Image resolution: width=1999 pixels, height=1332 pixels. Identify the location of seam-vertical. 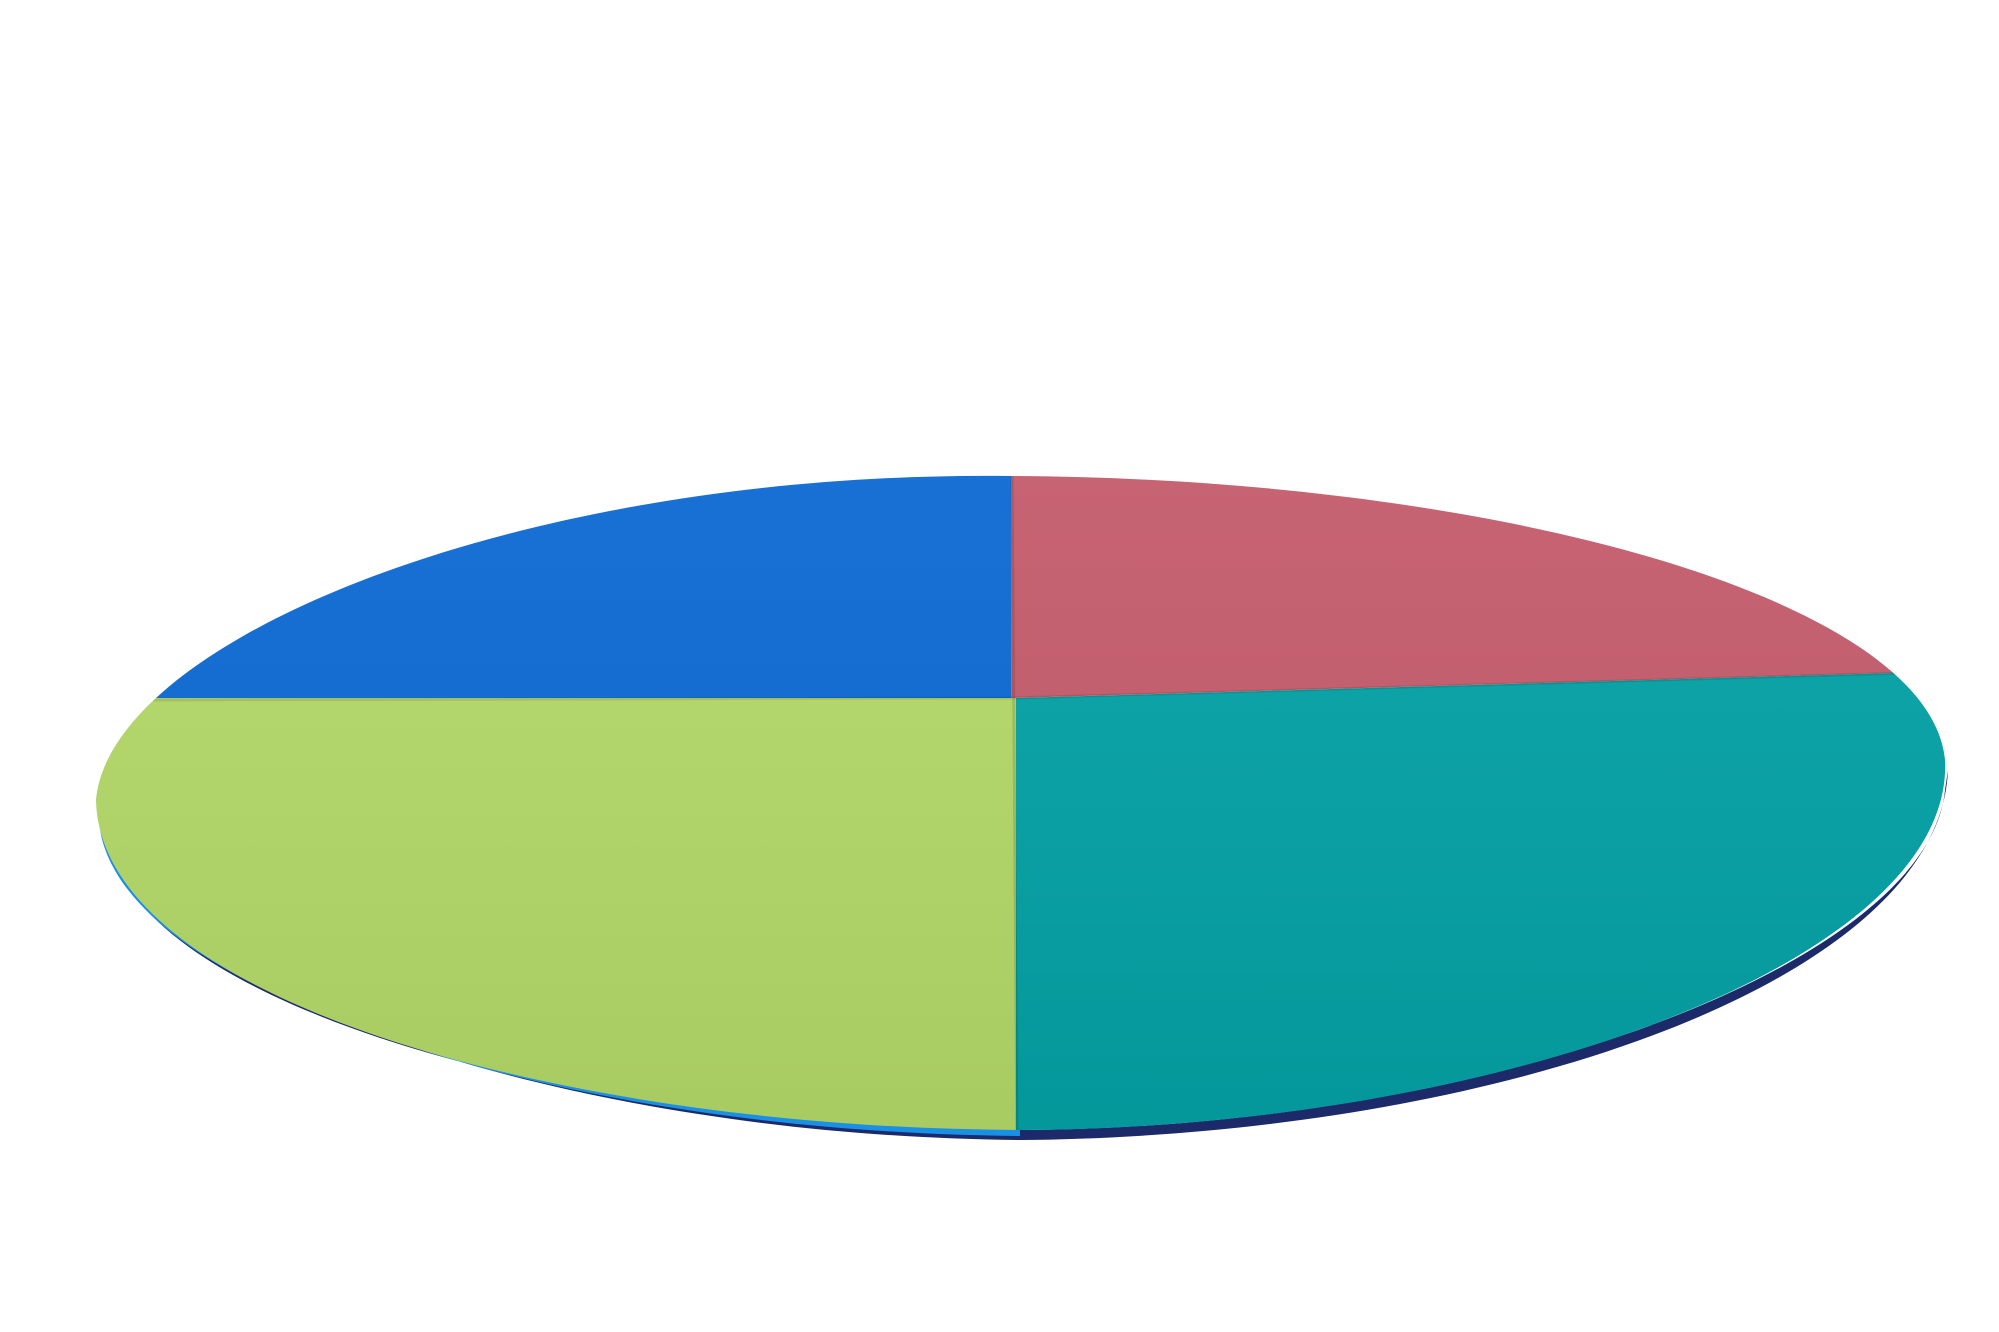
(1014, 802).